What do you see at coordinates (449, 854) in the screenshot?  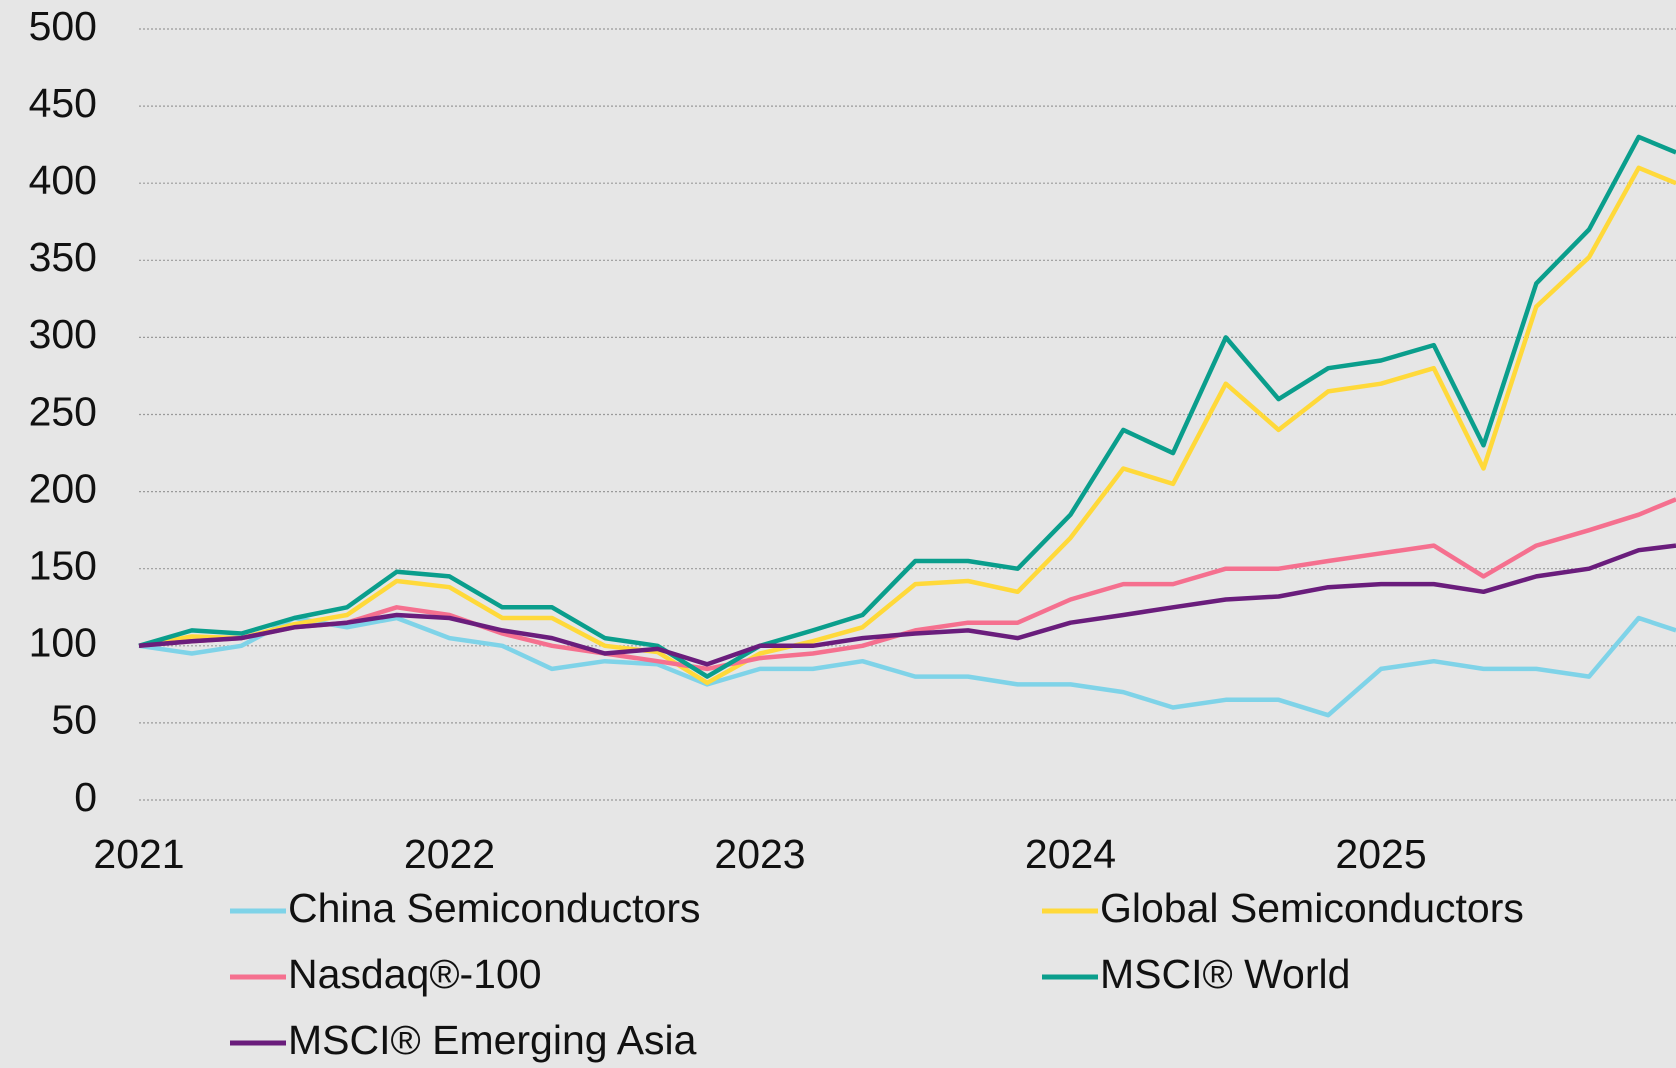 I see `x-tick-label: 2022` at bounding box center [449, 854].